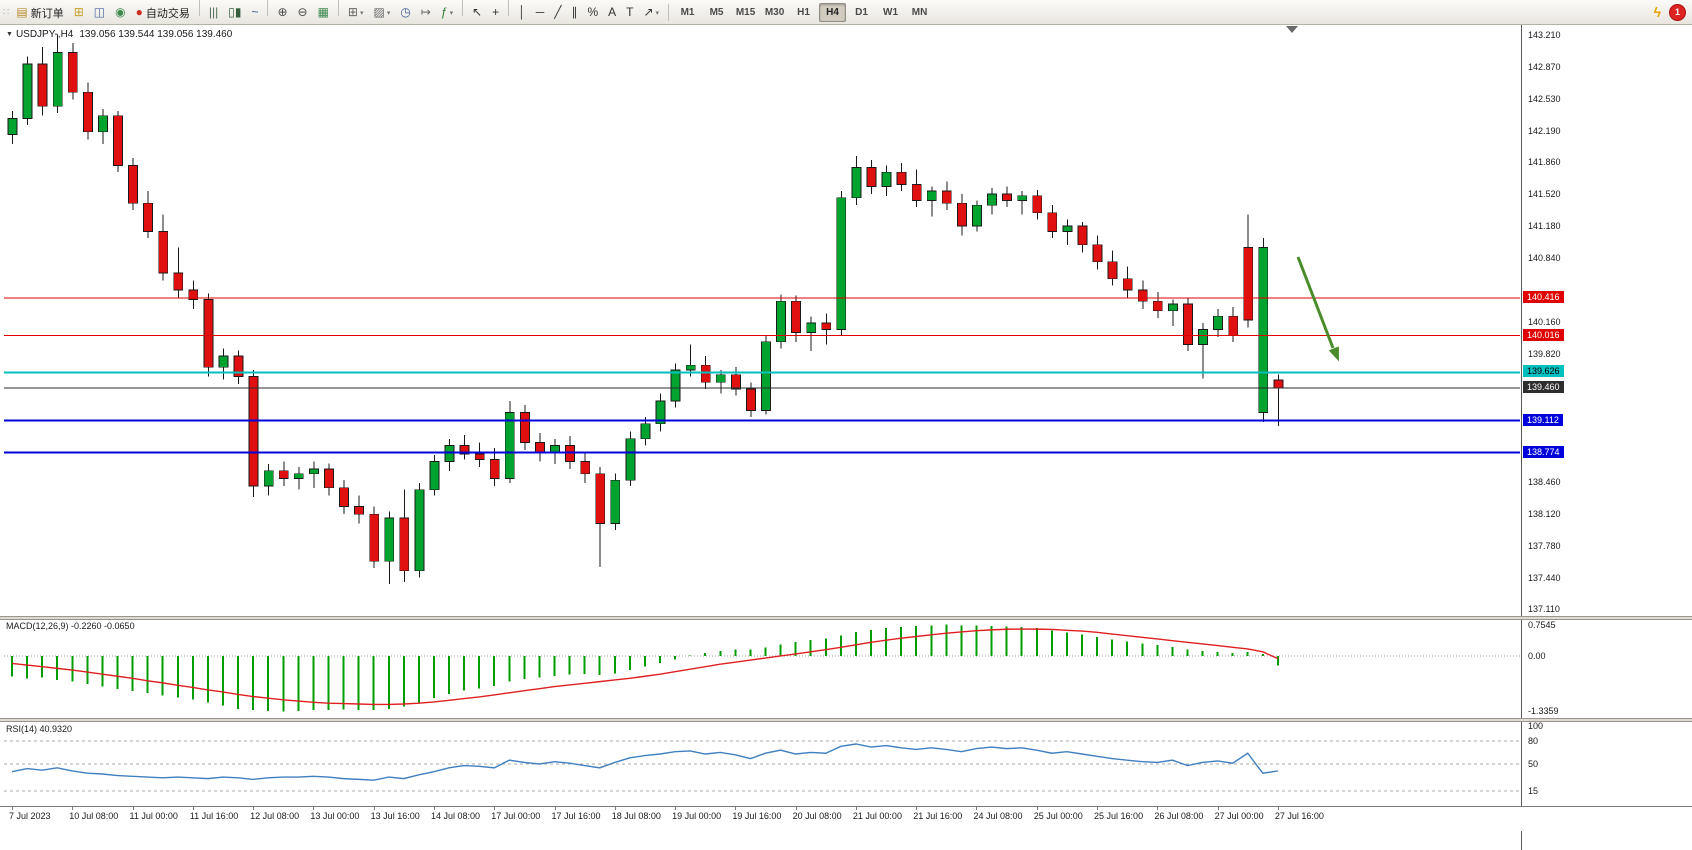  I want to click on profiles-dropdown-icon: ▾, so click(388, 13).